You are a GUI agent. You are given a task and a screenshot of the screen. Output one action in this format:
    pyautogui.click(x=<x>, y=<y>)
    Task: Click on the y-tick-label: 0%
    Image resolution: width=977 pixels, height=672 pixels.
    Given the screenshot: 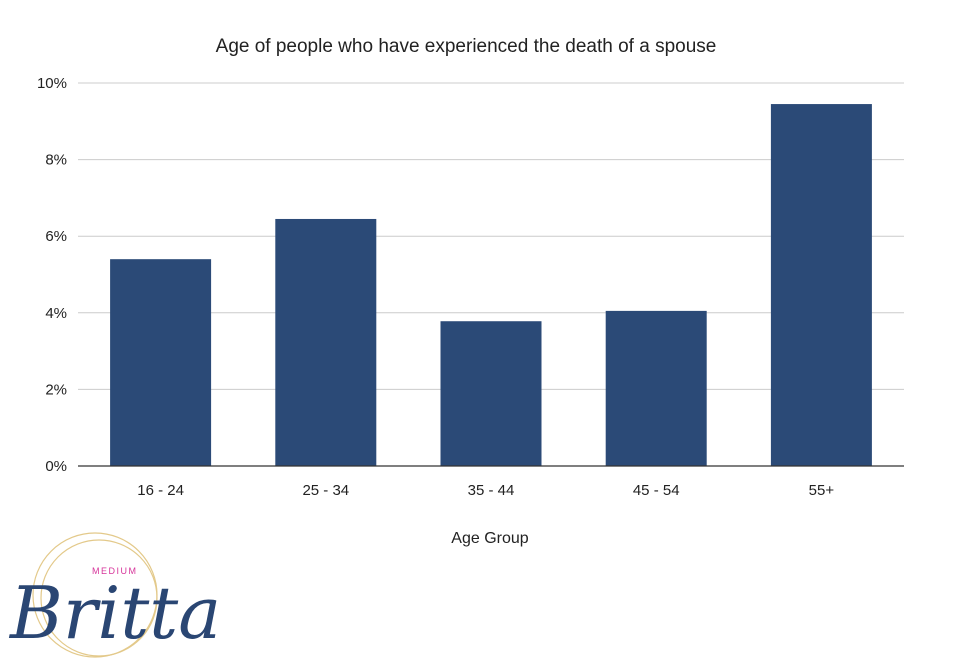 What is the action you would take?
    pyautogui.click(x=56, y=466)
    